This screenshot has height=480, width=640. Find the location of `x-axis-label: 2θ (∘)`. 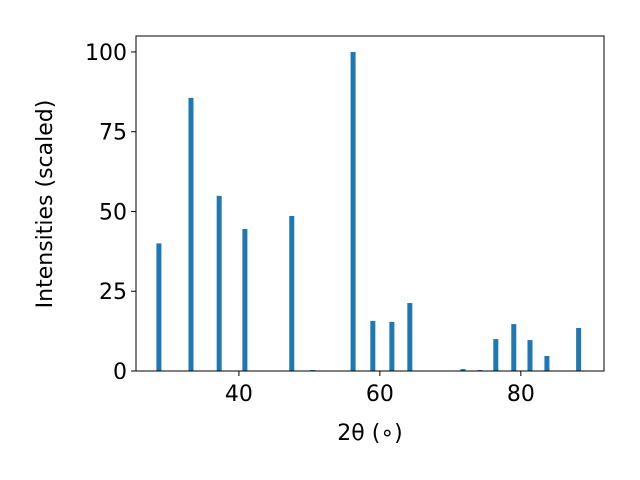

x-axis-label: 2θ (∘) is located at coordinates (369, 433).